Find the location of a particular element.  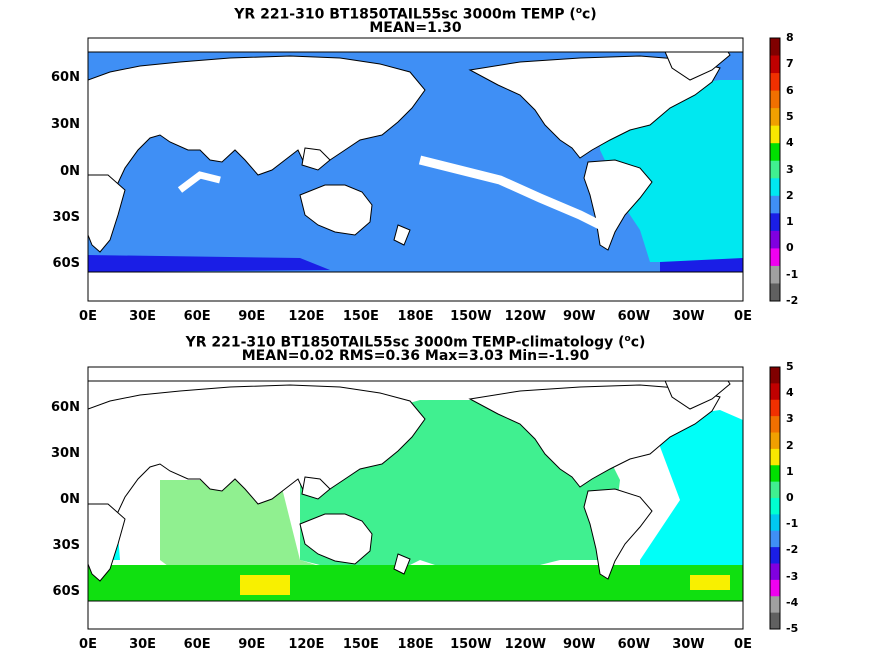

panel2-warm-anomaly is located at coordinates (265, 585).